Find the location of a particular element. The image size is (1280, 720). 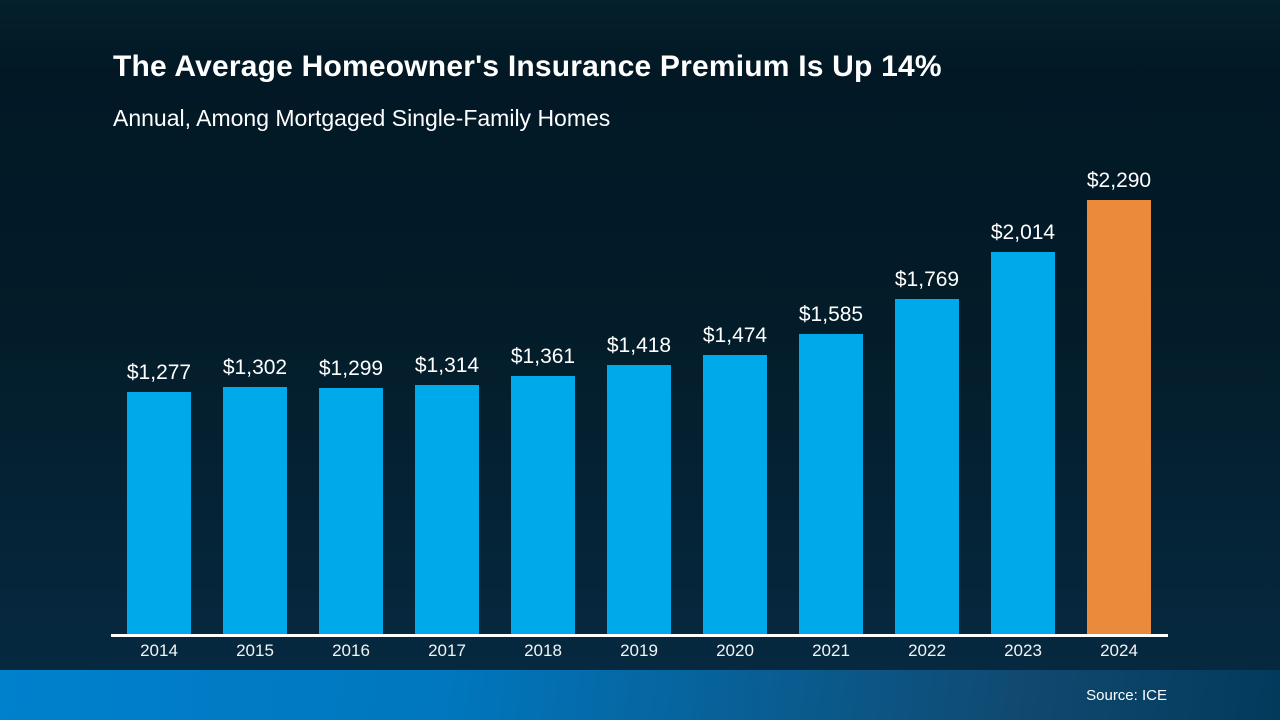

bar-column: $1,299 is located at coordinates (351, 392).